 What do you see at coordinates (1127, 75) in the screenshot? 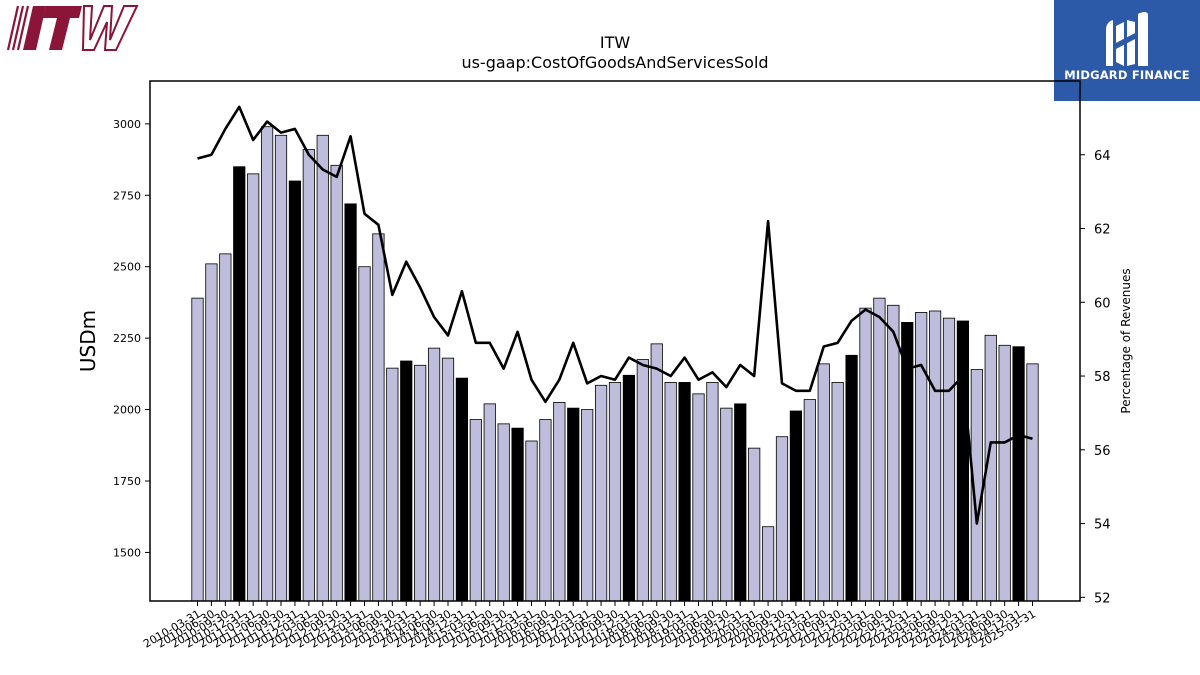
I see `publisher-name: MIDGARD FINANCE` at bounding box center [1127, 75].